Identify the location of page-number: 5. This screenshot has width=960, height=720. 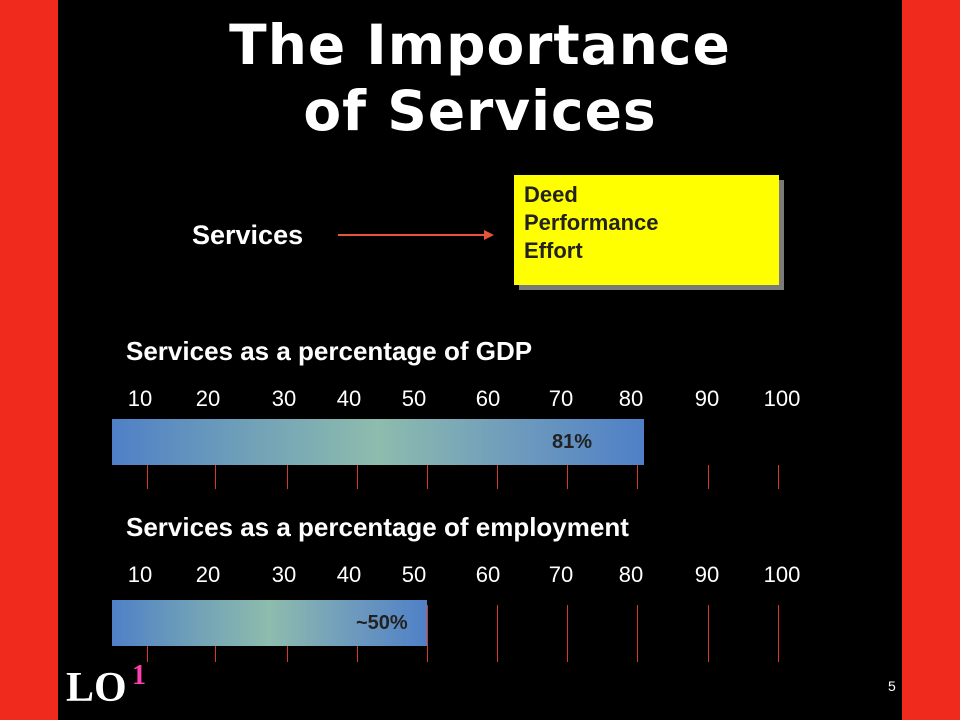
(892, 686).